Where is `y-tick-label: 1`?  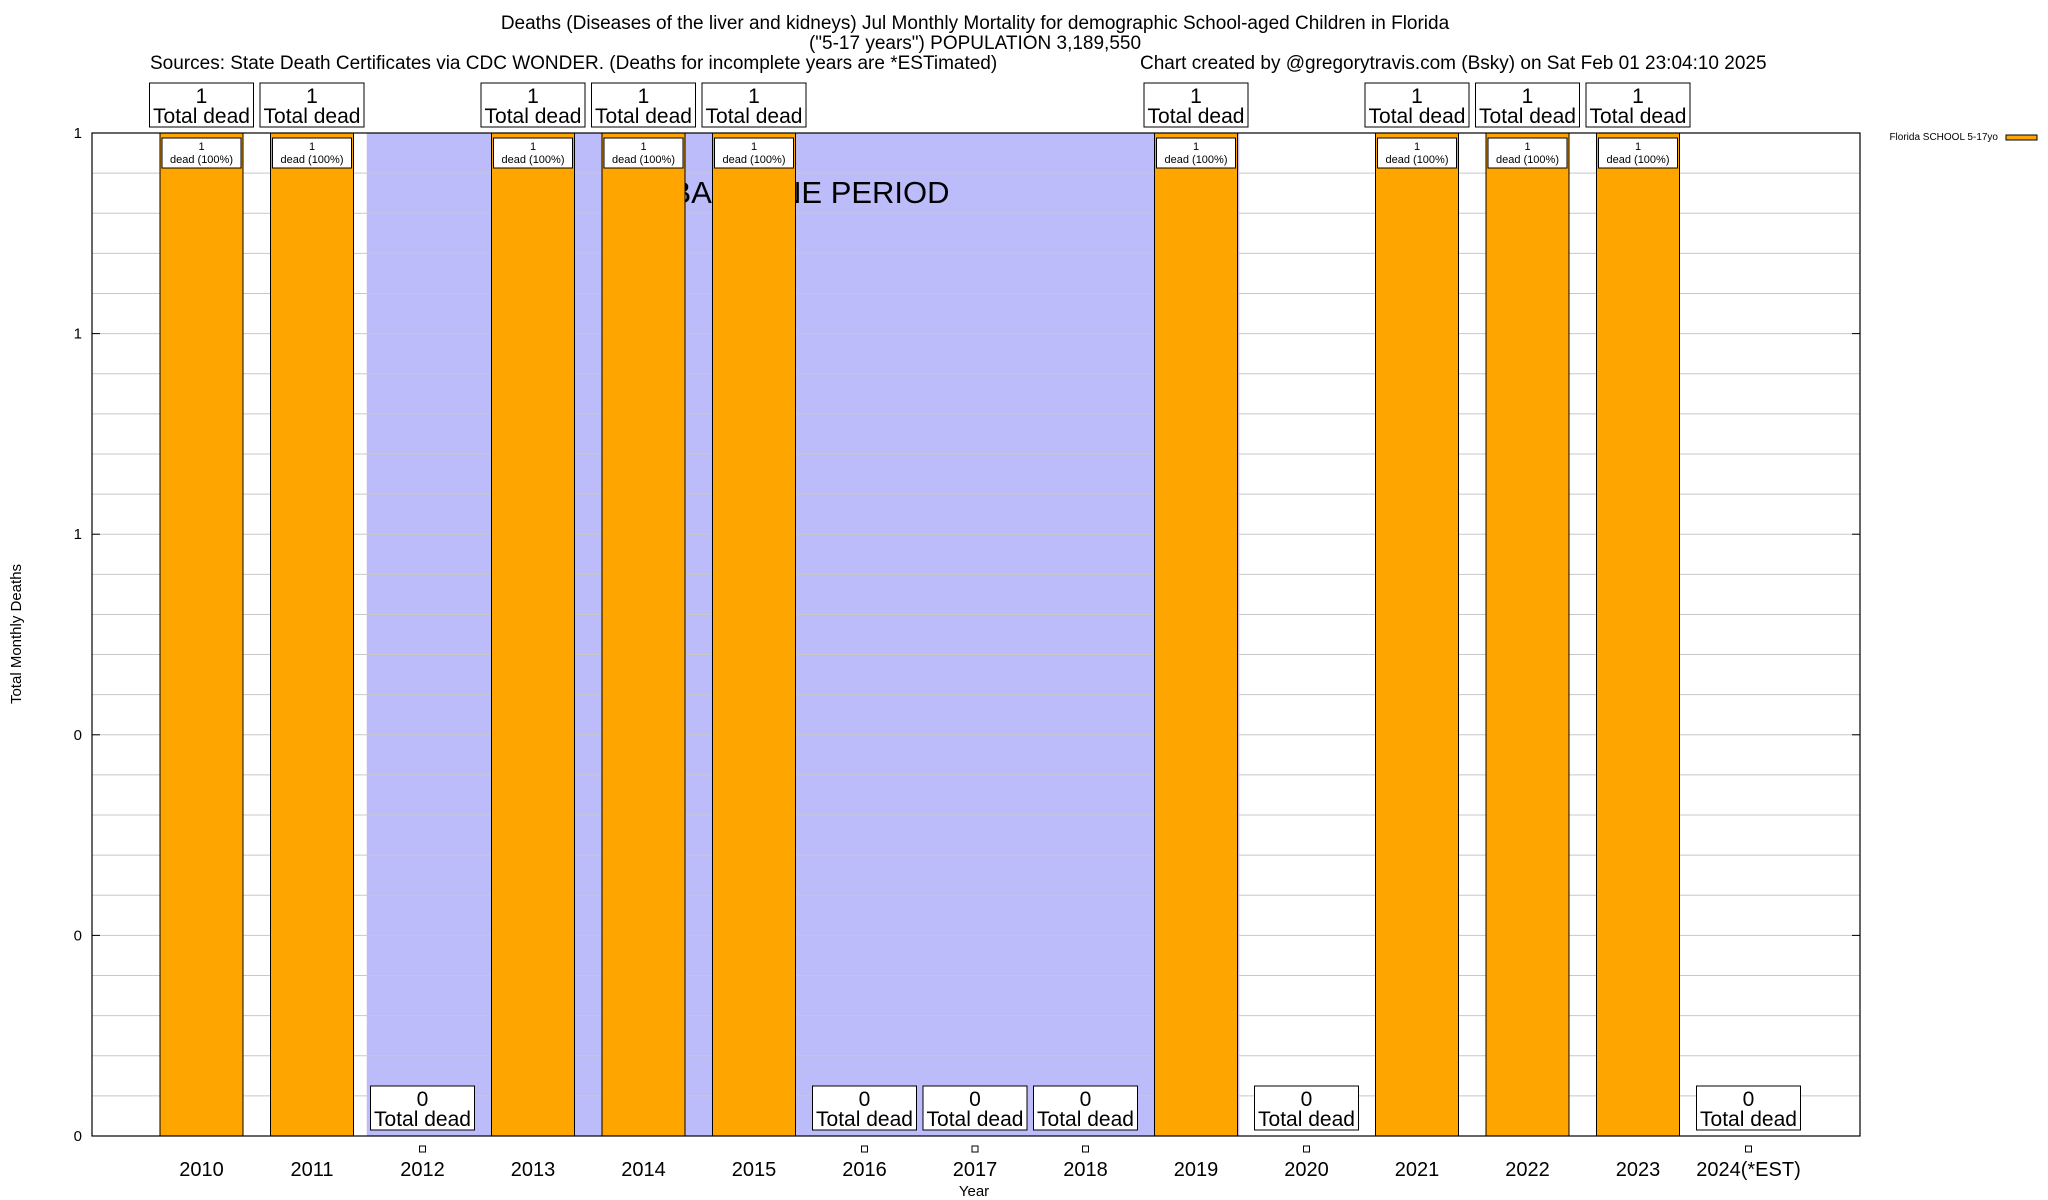
y-tick-label: 1 is located at coordinates (78, 534).